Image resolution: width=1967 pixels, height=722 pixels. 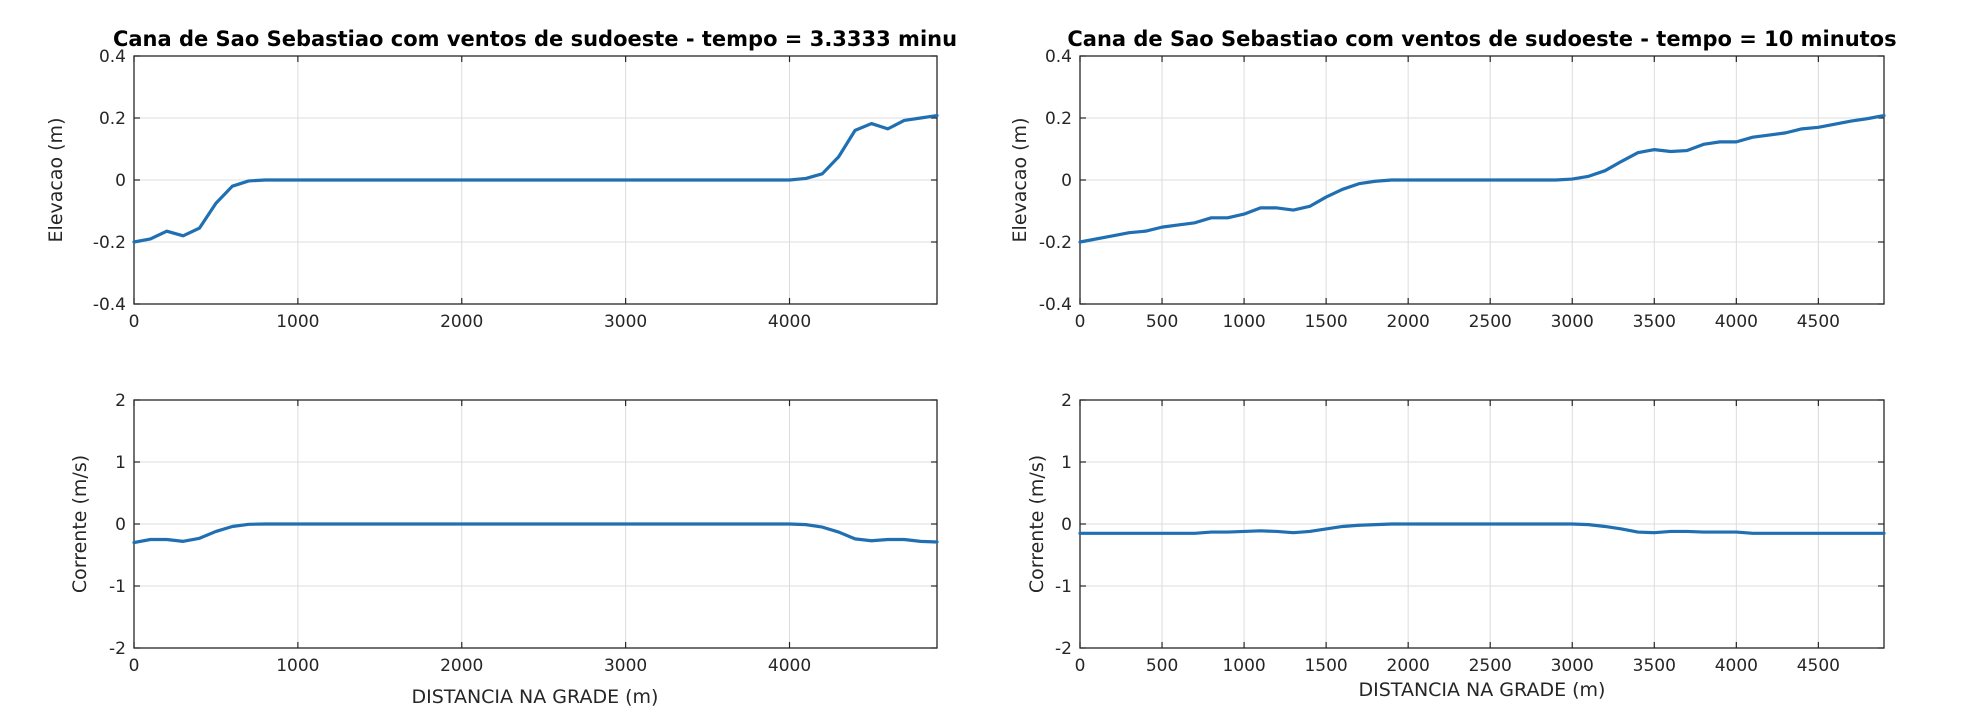 What do you see at coordinates (1482, 690) in the screenshot?
I see `x-axis-label-right: DISTANCIA NA GRADE (m)` at bounding box center [1482, 690].